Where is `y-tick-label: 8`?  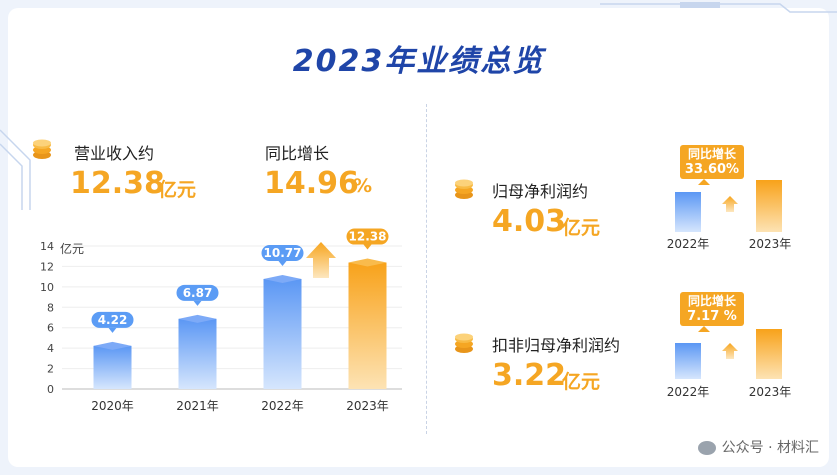
y-tick-label: 8 is located at coordinates (50, 307).